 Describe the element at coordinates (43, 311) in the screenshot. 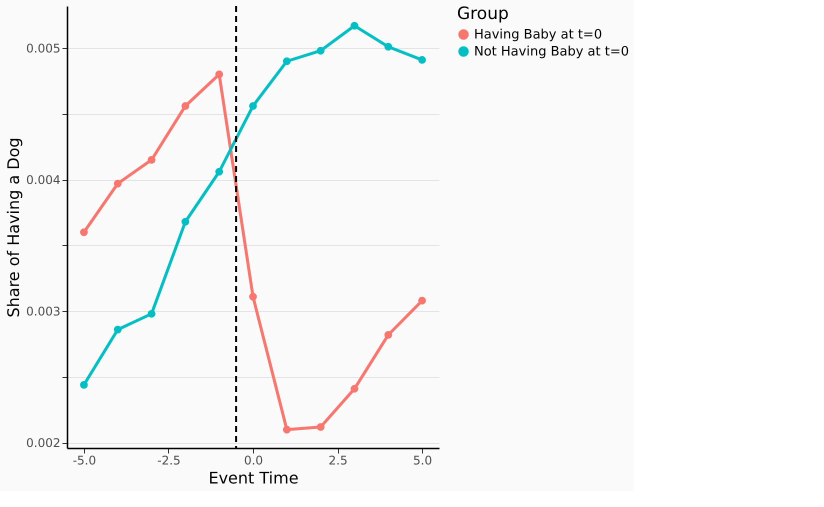

I see `y-tick-label: 0.003` at that location.